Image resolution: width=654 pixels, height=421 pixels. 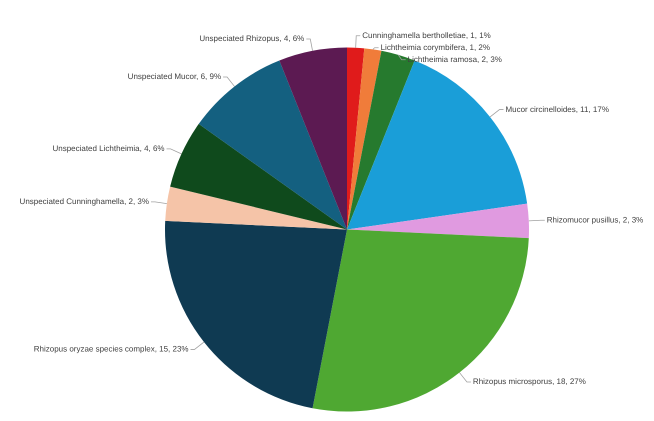 What do you see at coordinates (557, 109) in the screenshot?
I see `slice-label: Mucor circinelloides, 11, 17%` at bounding box center [557, 109].